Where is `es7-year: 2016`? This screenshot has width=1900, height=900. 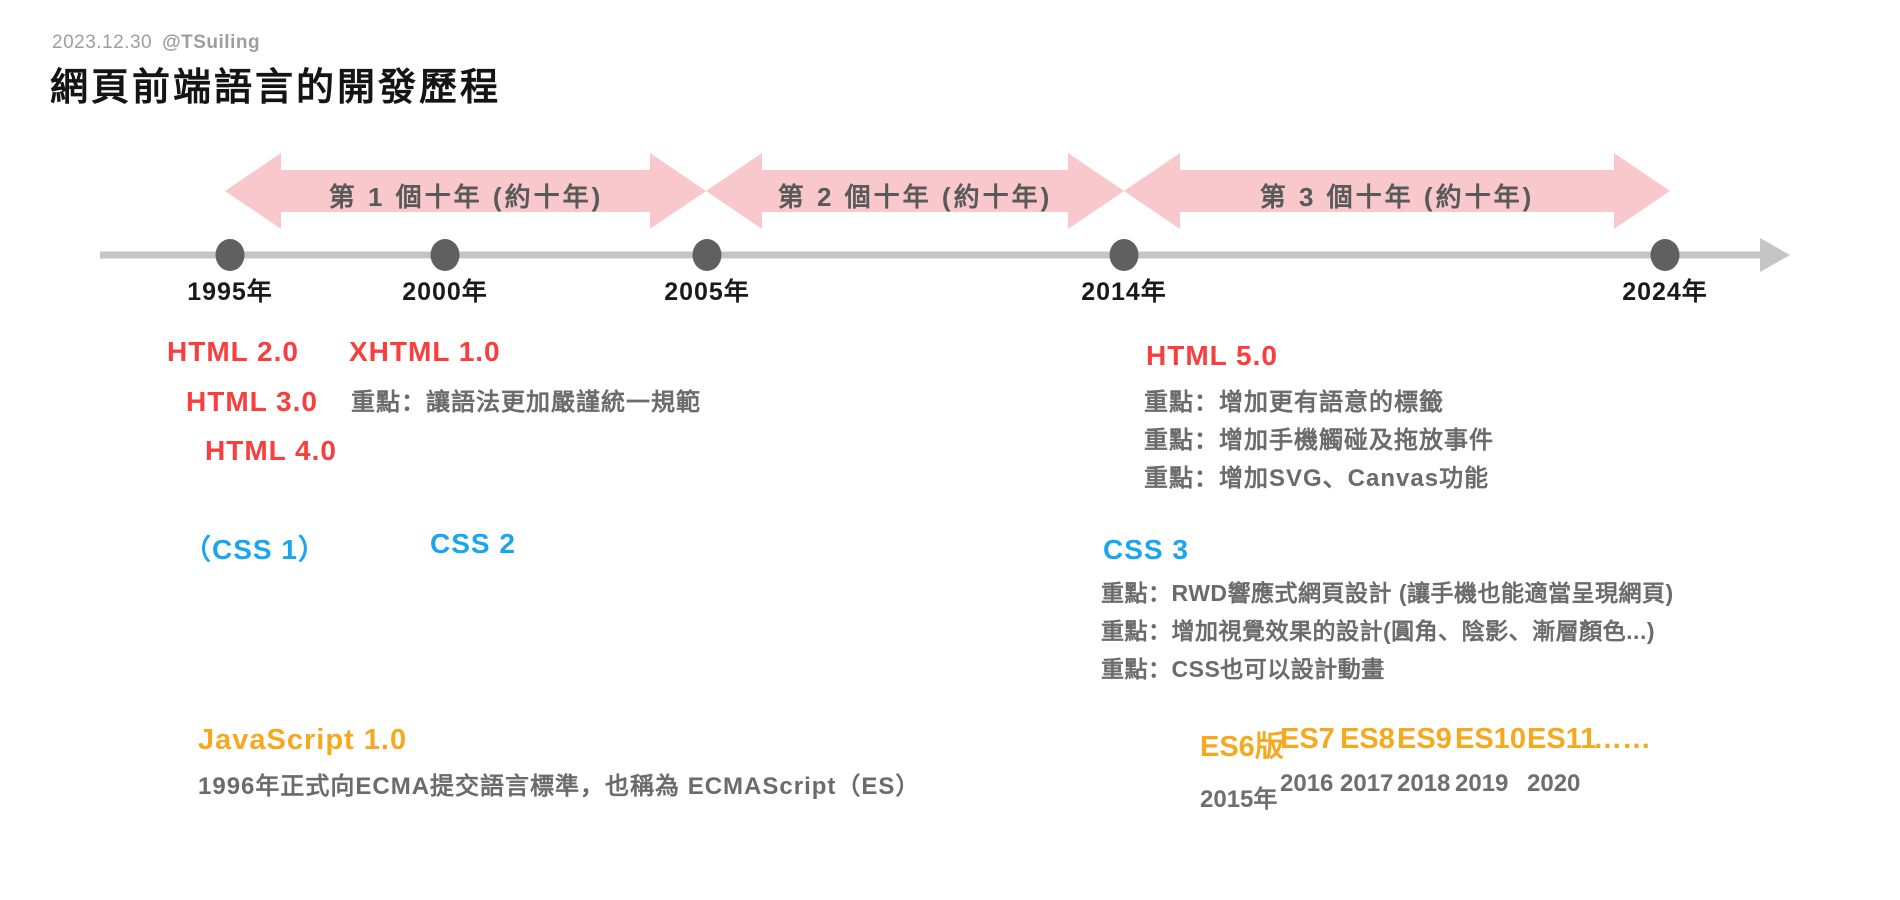 es7-year: 2016 is located at coordinates (1307, 783).